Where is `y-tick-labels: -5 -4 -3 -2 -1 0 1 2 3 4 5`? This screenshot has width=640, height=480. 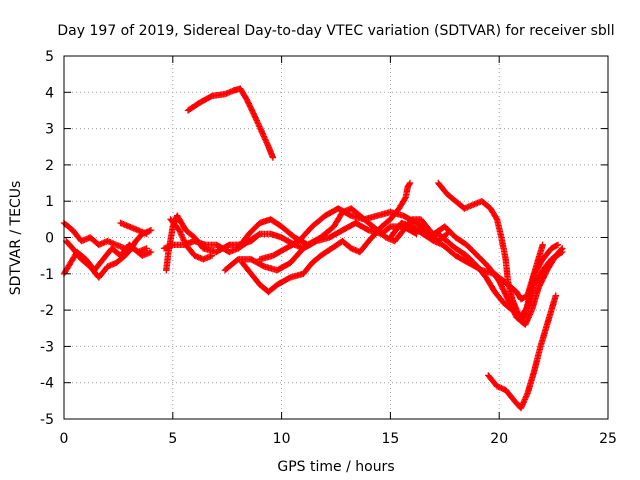
y-tick-labels: -5 -4 -3 -2 -1 0 1 2 3 4 5 is located at coordinates (47, 238).